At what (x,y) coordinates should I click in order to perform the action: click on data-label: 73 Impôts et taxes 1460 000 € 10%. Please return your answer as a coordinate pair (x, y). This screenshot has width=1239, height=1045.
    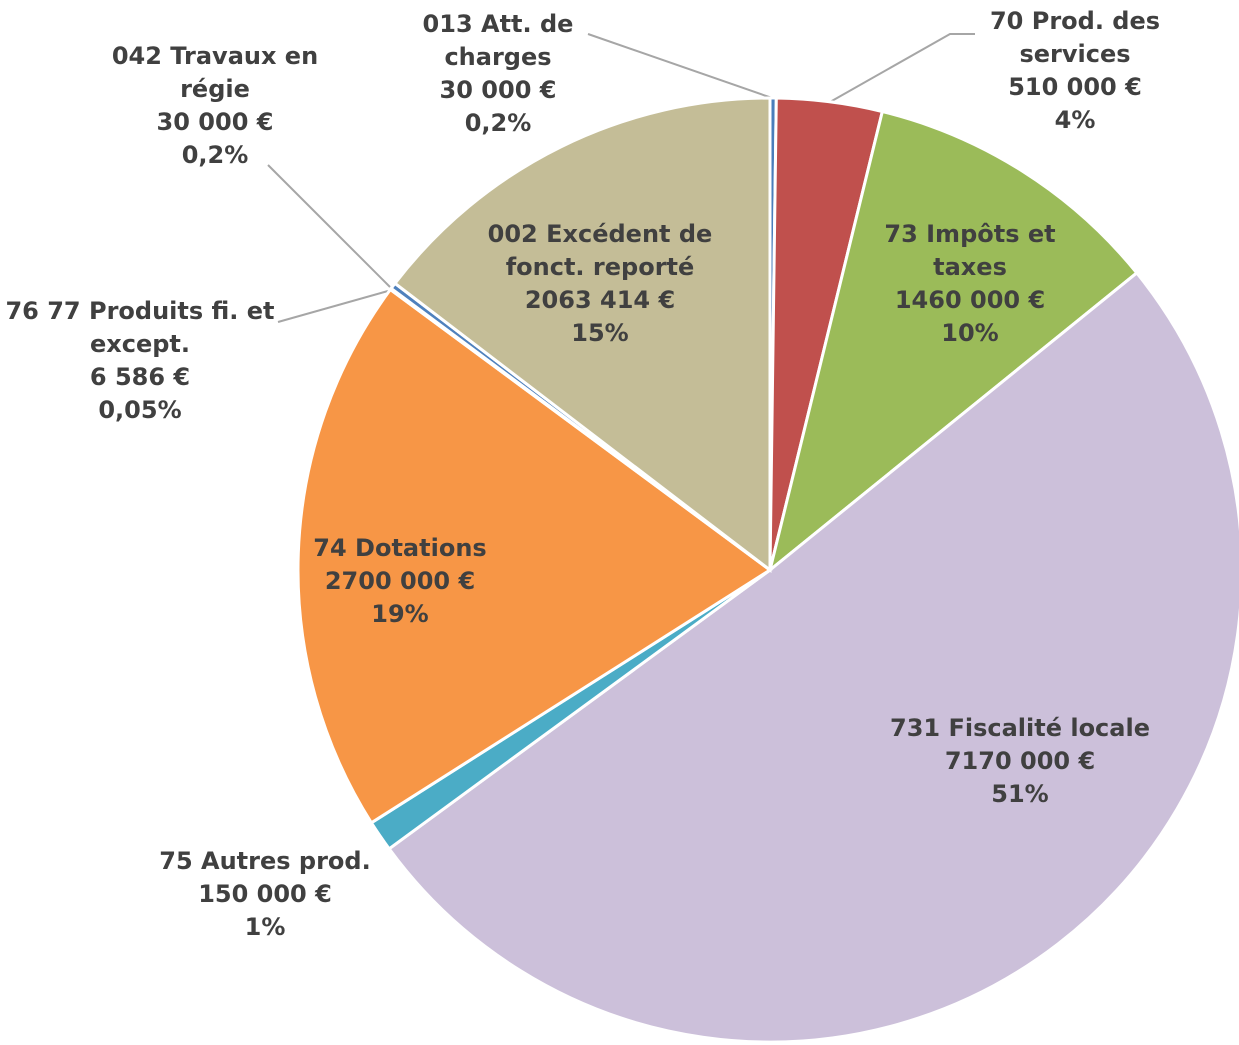
    Looking at the image, I should click on (970, 284).